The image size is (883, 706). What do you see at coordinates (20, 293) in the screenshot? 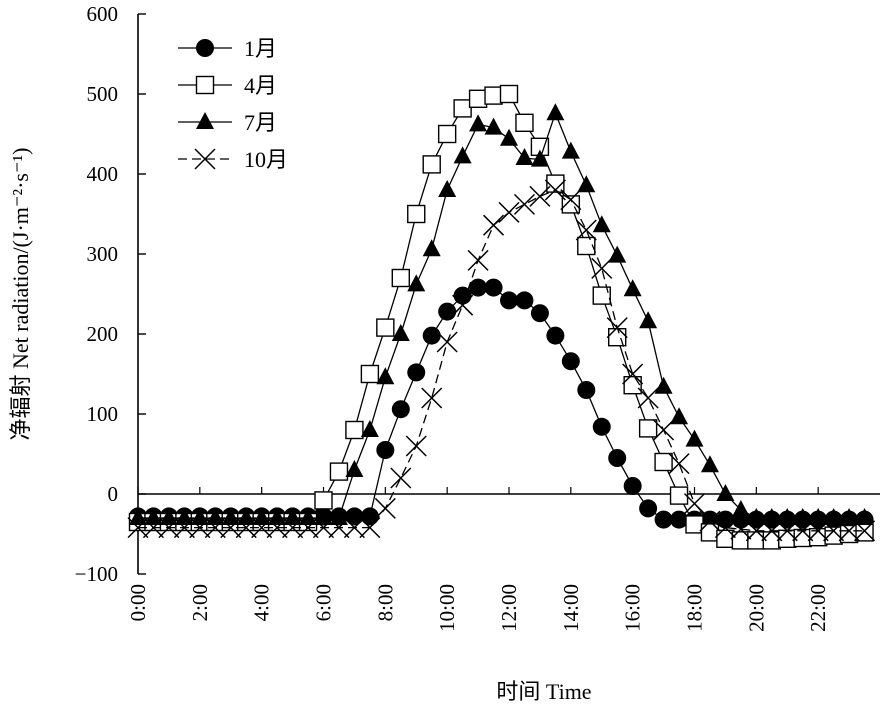
I see `y-axis-title: 净辐射 Net radiation/(J·m⁻²·s⁻¹)` at bounding box center [20, 293].